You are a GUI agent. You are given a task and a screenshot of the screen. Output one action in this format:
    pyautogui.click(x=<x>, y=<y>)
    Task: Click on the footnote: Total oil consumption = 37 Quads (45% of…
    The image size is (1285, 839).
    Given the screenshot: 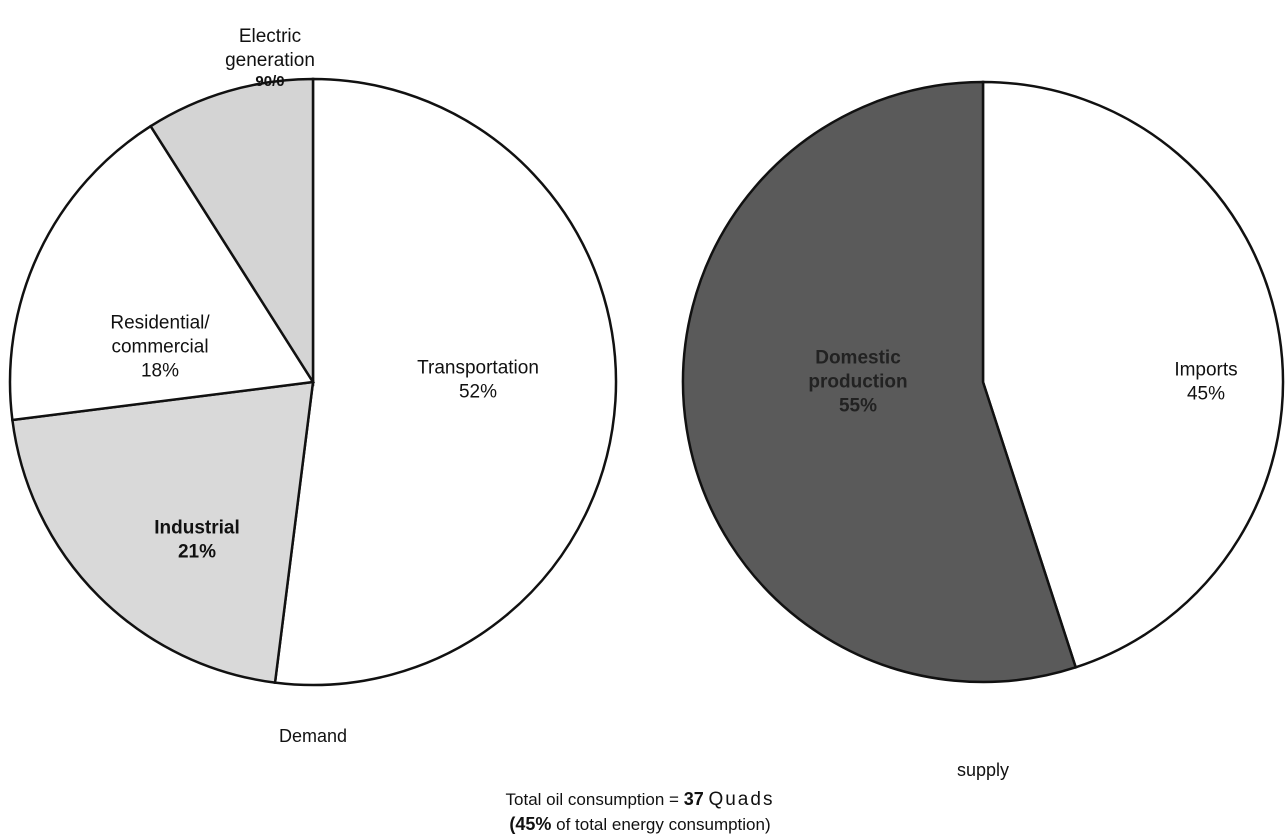 What is the action you would take?
    pyautogui.click(x=640, y=812)
    